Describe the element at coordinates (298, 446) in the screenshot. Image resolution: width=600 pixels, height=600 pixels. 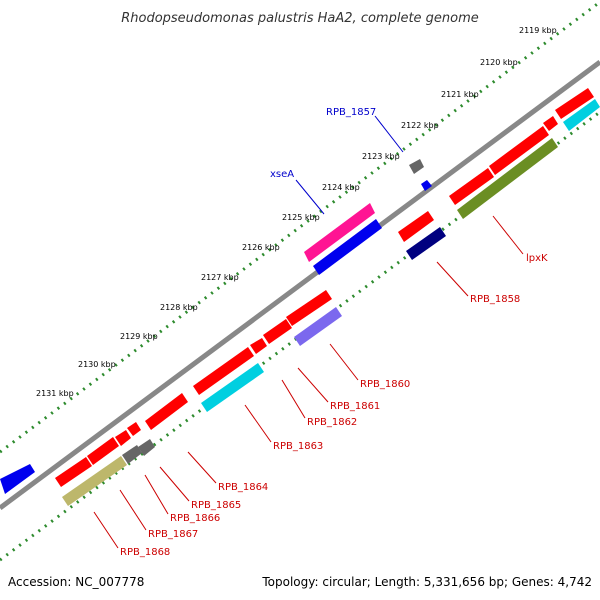
I see `gene-label: RPB_1863` at that location.